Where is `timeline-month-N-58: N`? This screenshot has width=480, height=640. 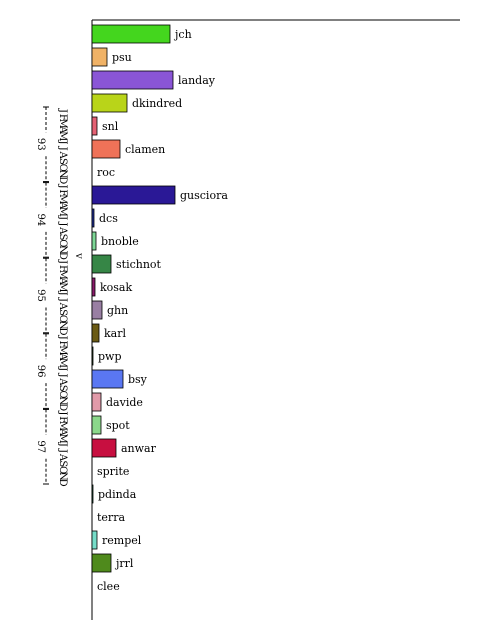 timeline-month-N-58: N is located at coordinates (62, 476).